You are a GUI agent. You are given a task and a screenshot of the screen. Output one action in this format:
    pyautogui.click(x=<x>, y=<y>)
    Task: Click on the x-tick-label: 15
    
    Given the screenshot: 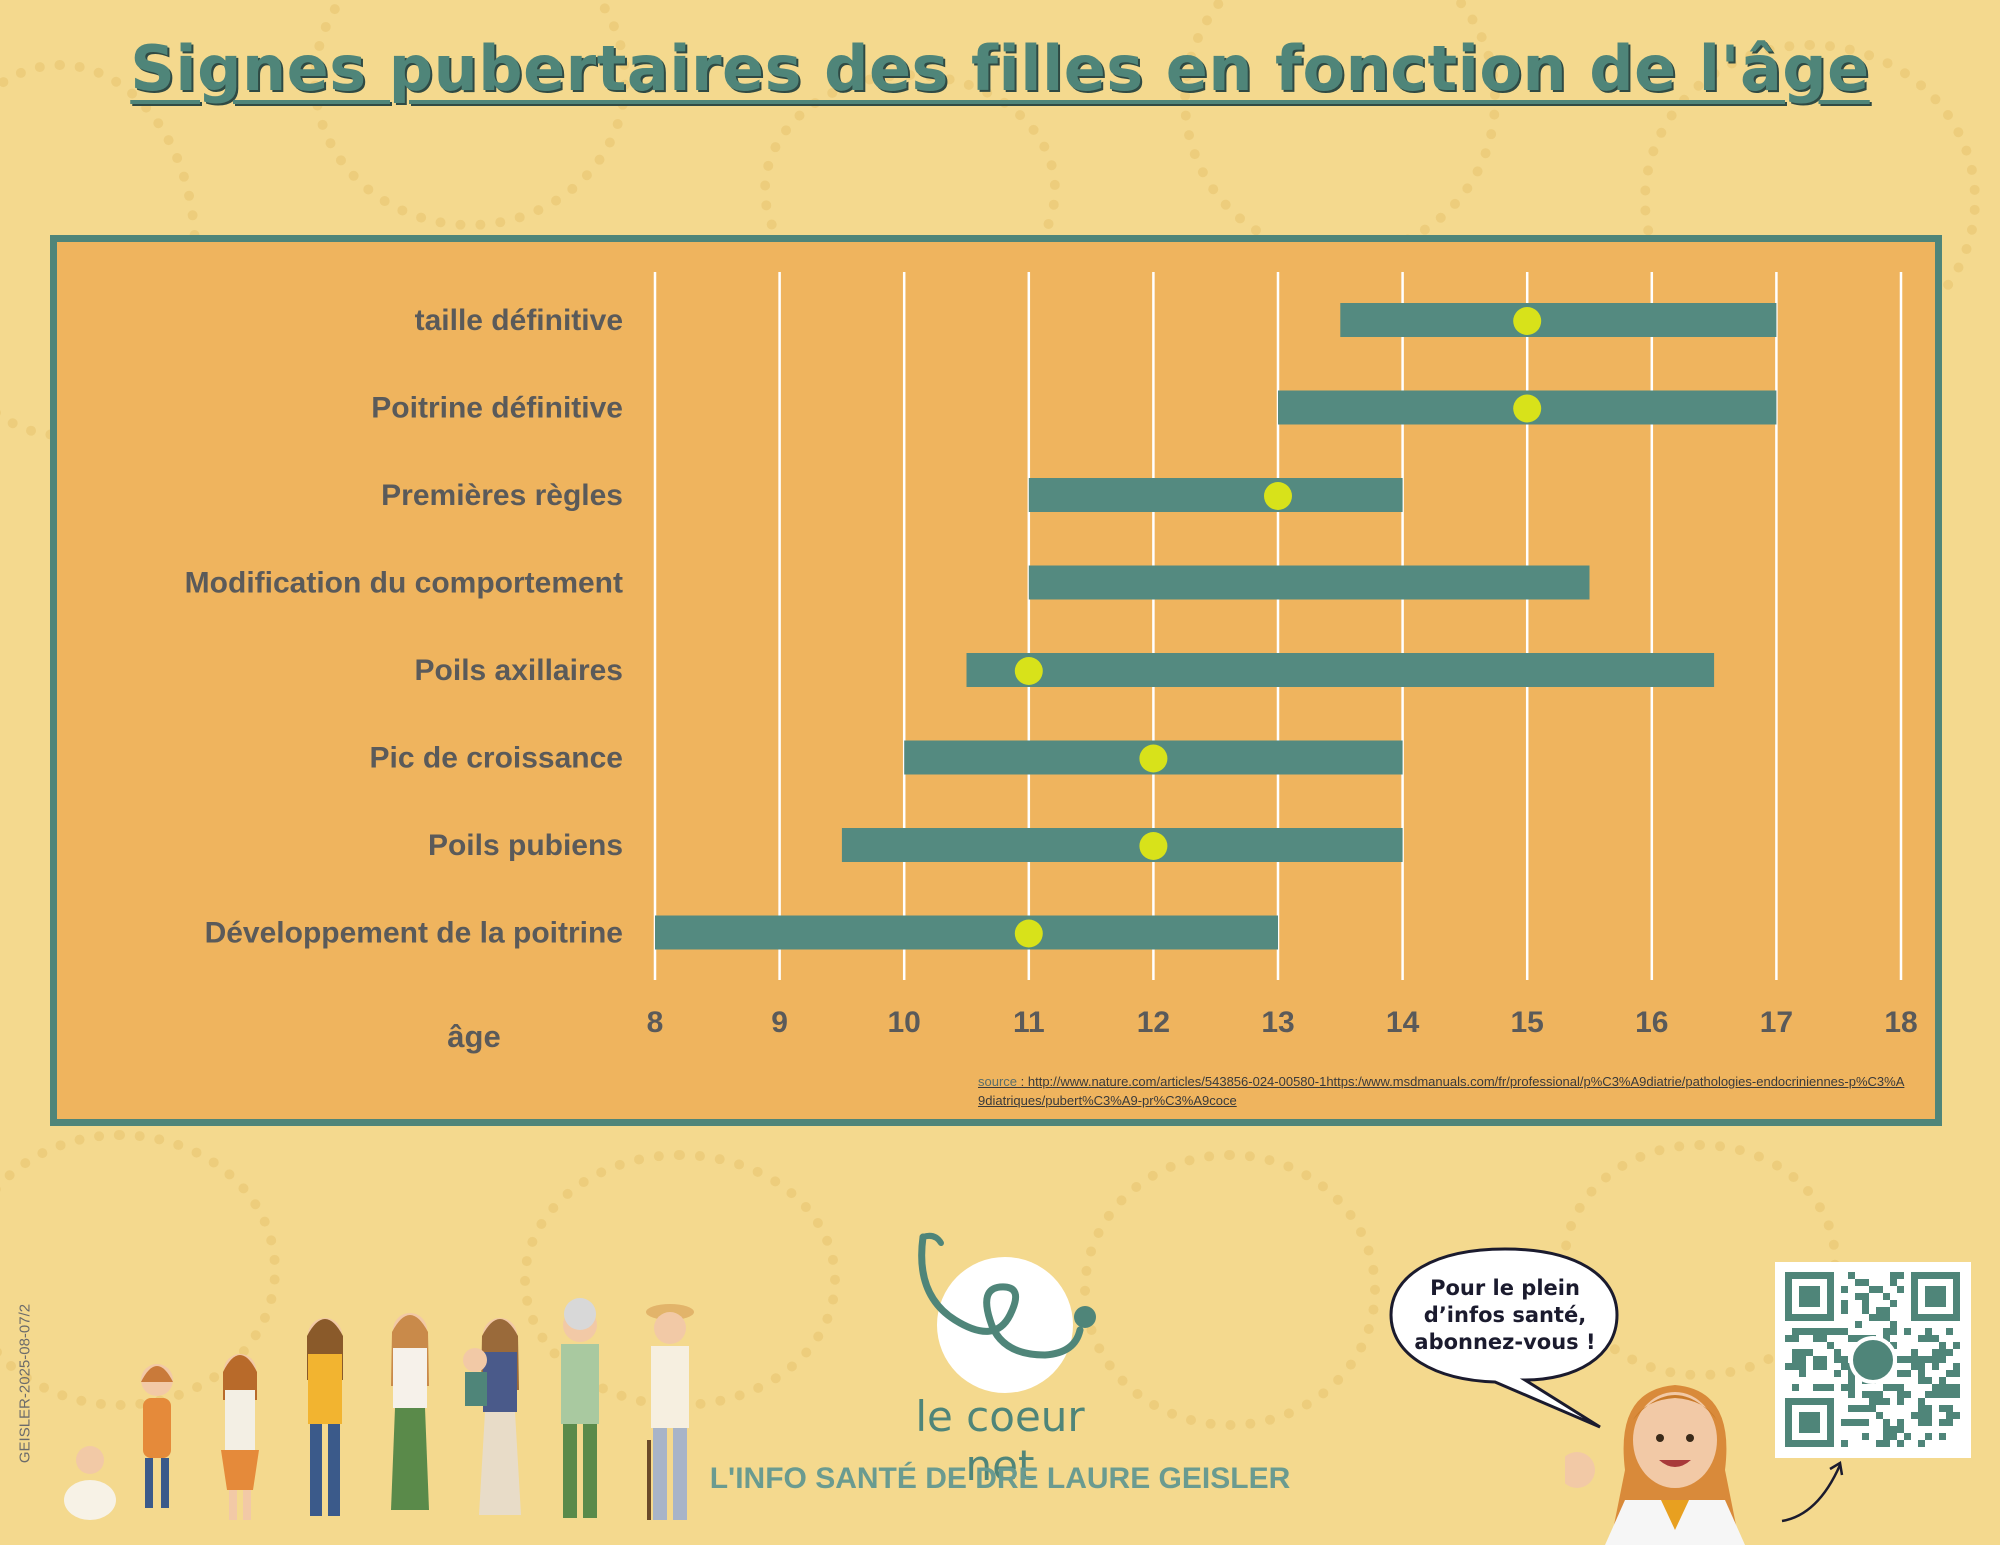 What is the action you would take?
    pyautogui.click(x=1527, y=1022)
    